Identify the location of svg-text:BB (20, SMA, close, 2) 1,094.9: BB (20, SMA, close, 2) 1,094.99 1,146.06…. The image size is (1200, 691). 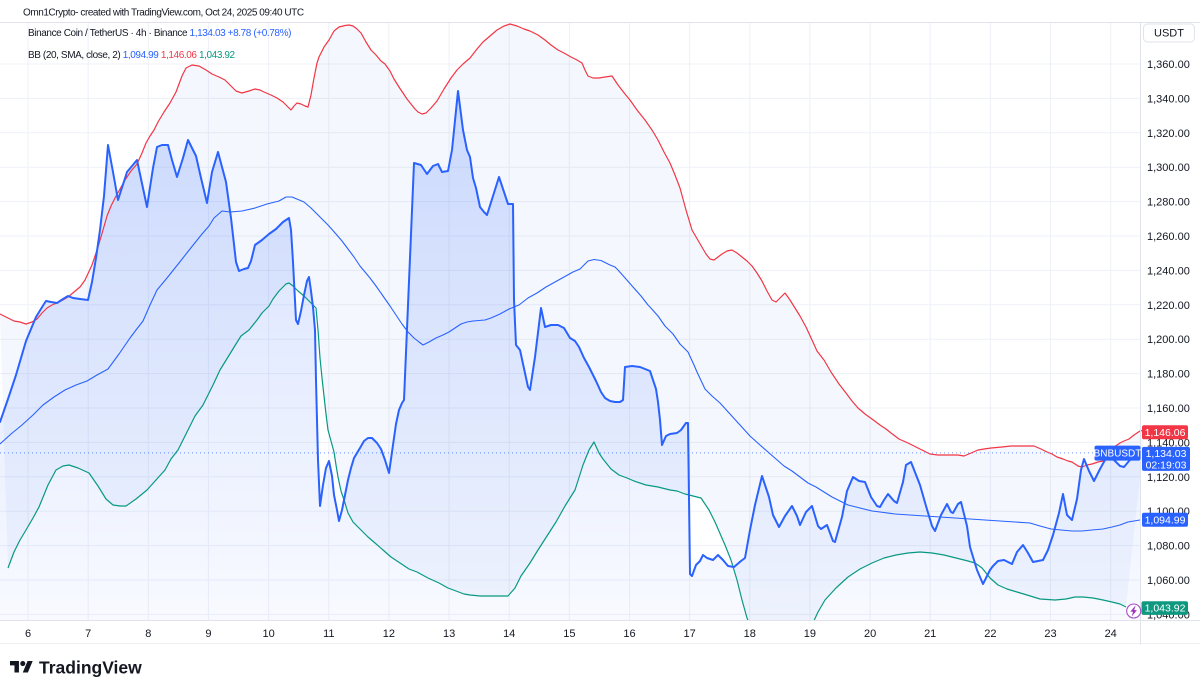
(132, 55).